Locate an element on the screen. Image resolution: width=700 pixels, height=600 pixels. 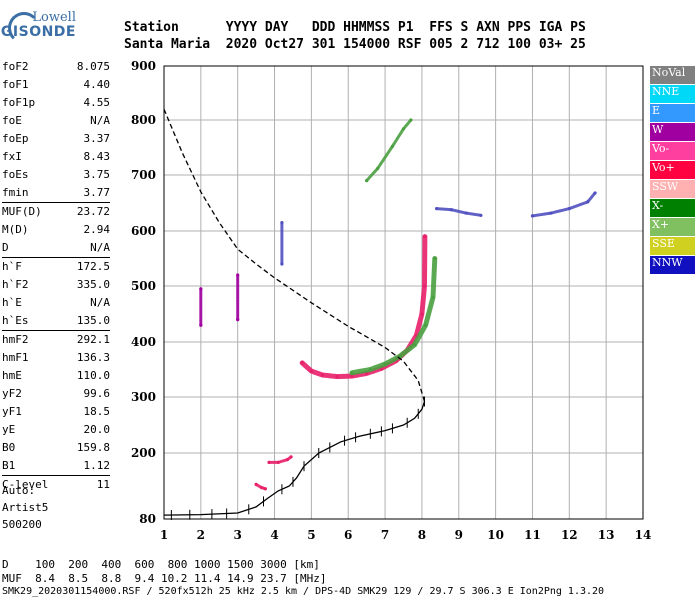
auto-line3: 500200 is located at coordinates (22, 524).